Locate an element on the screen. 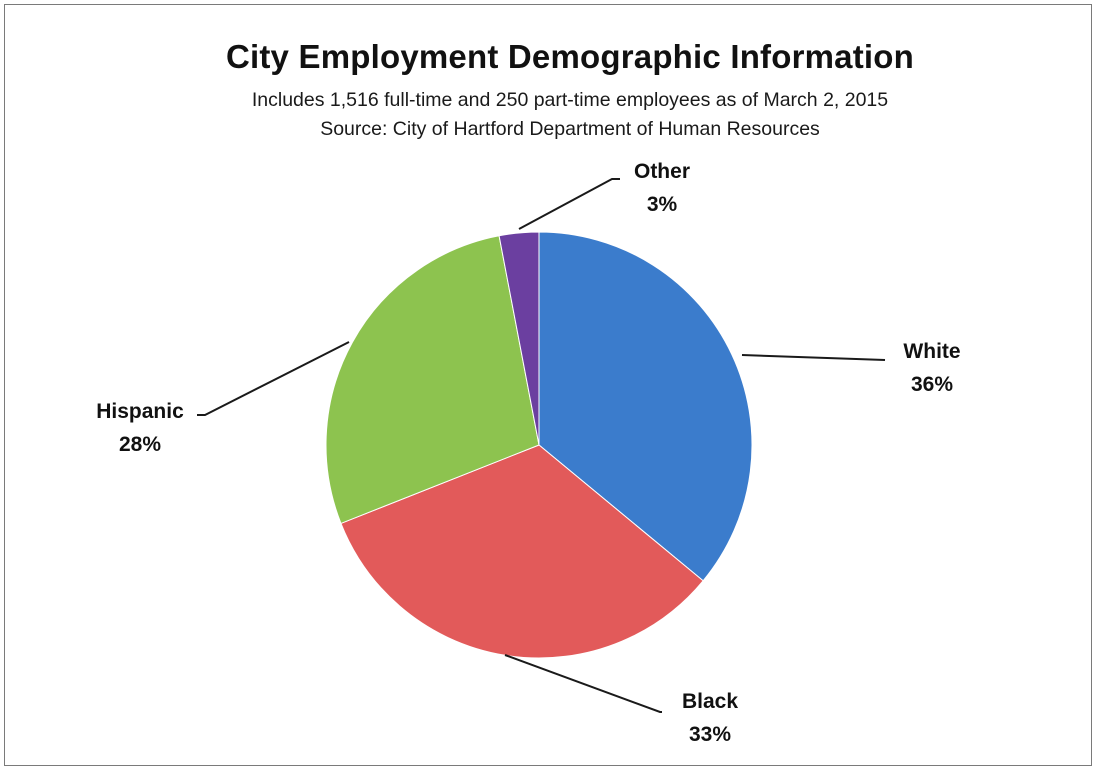 Image resolution: width=1099 pixels, height=774 pixels. leader-line-hispanic is located at coordinates (273, 378).